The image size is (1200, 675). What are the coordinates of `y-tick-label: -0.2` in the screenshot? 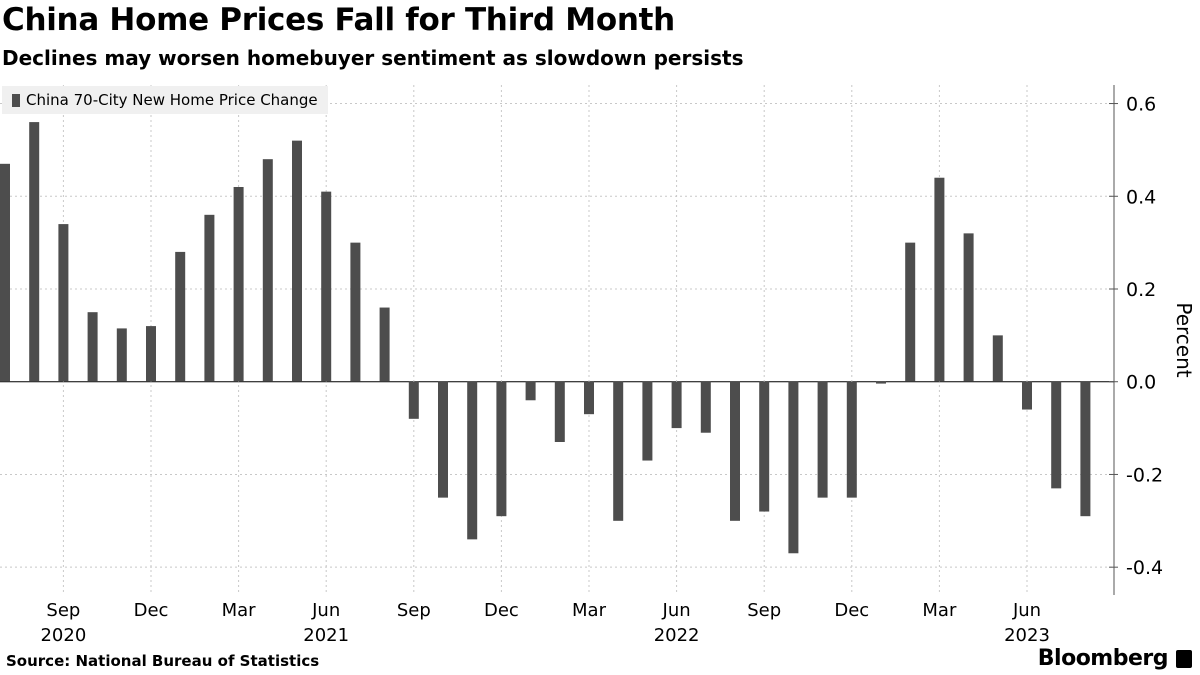 It's located at (1144, 475).